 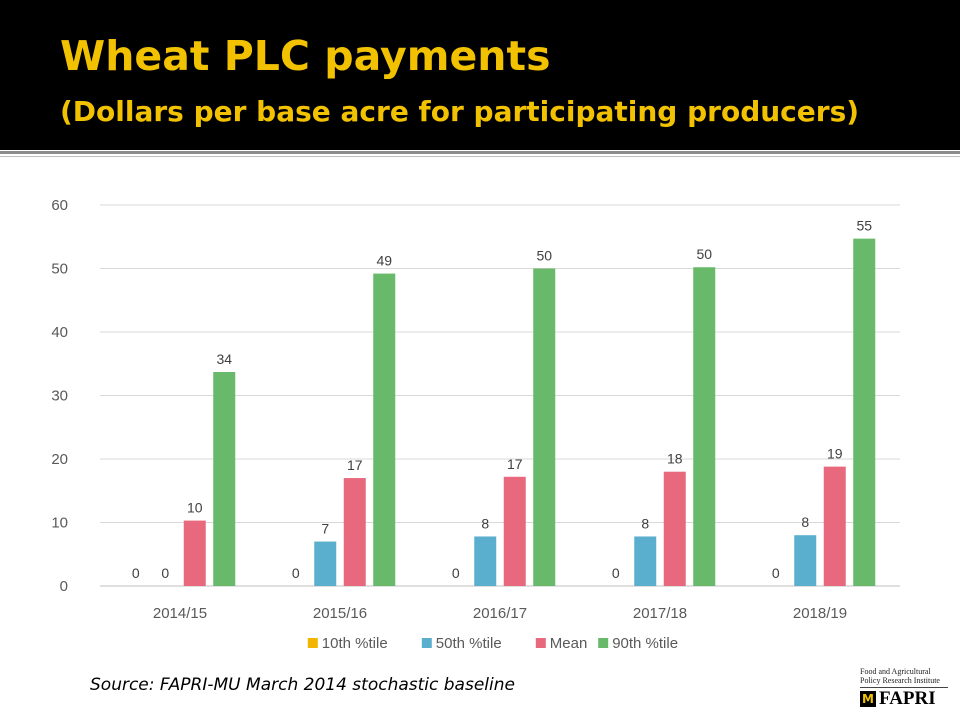 I want to click on x-tick-label: 2018/19, so click(x=820, y=613).